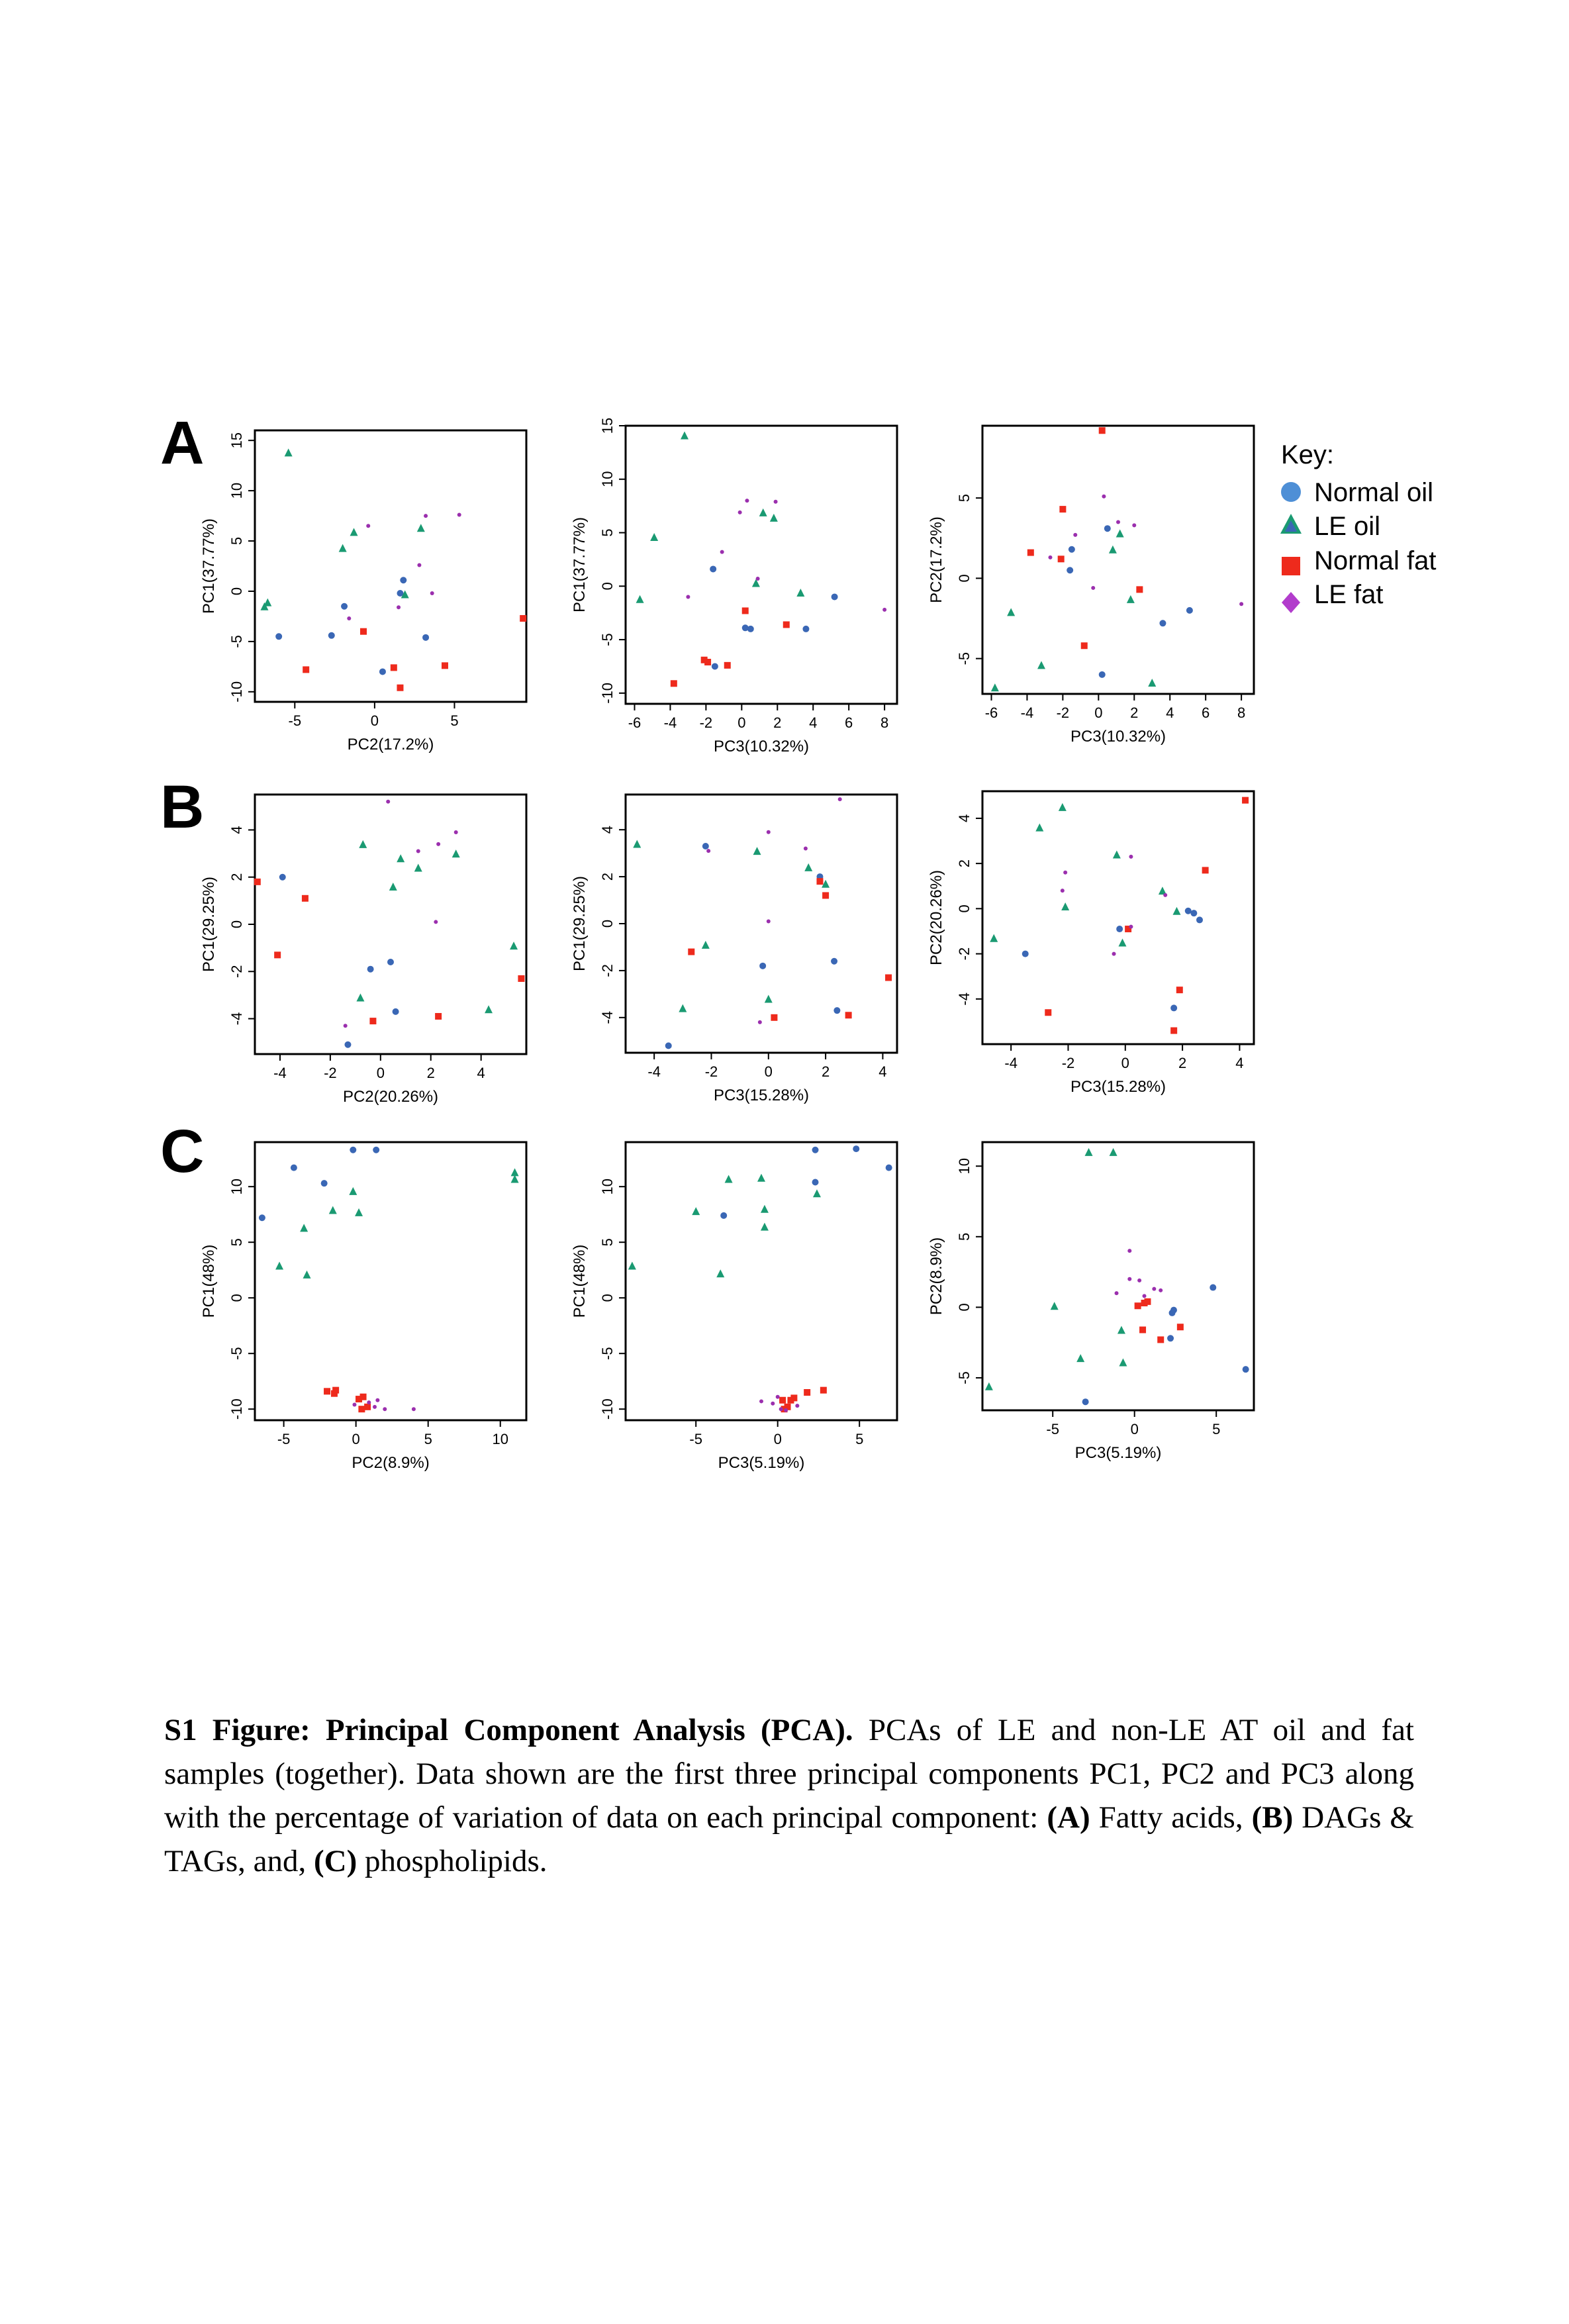 The image size is (1569, 2324). Describe the element at coordinates (1118, 1277) in the screenshot. I see `plot-frame` at that location.